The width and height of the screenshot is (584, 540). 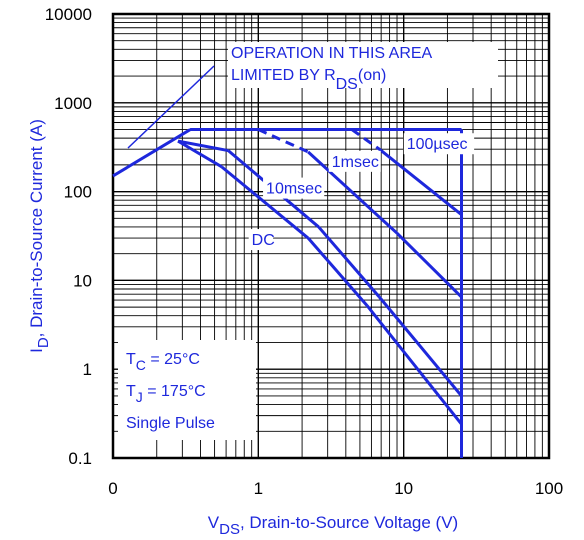 I want to click on annotation-line1: OPERATION IN THIS AREA, so click(x=332, y=53).